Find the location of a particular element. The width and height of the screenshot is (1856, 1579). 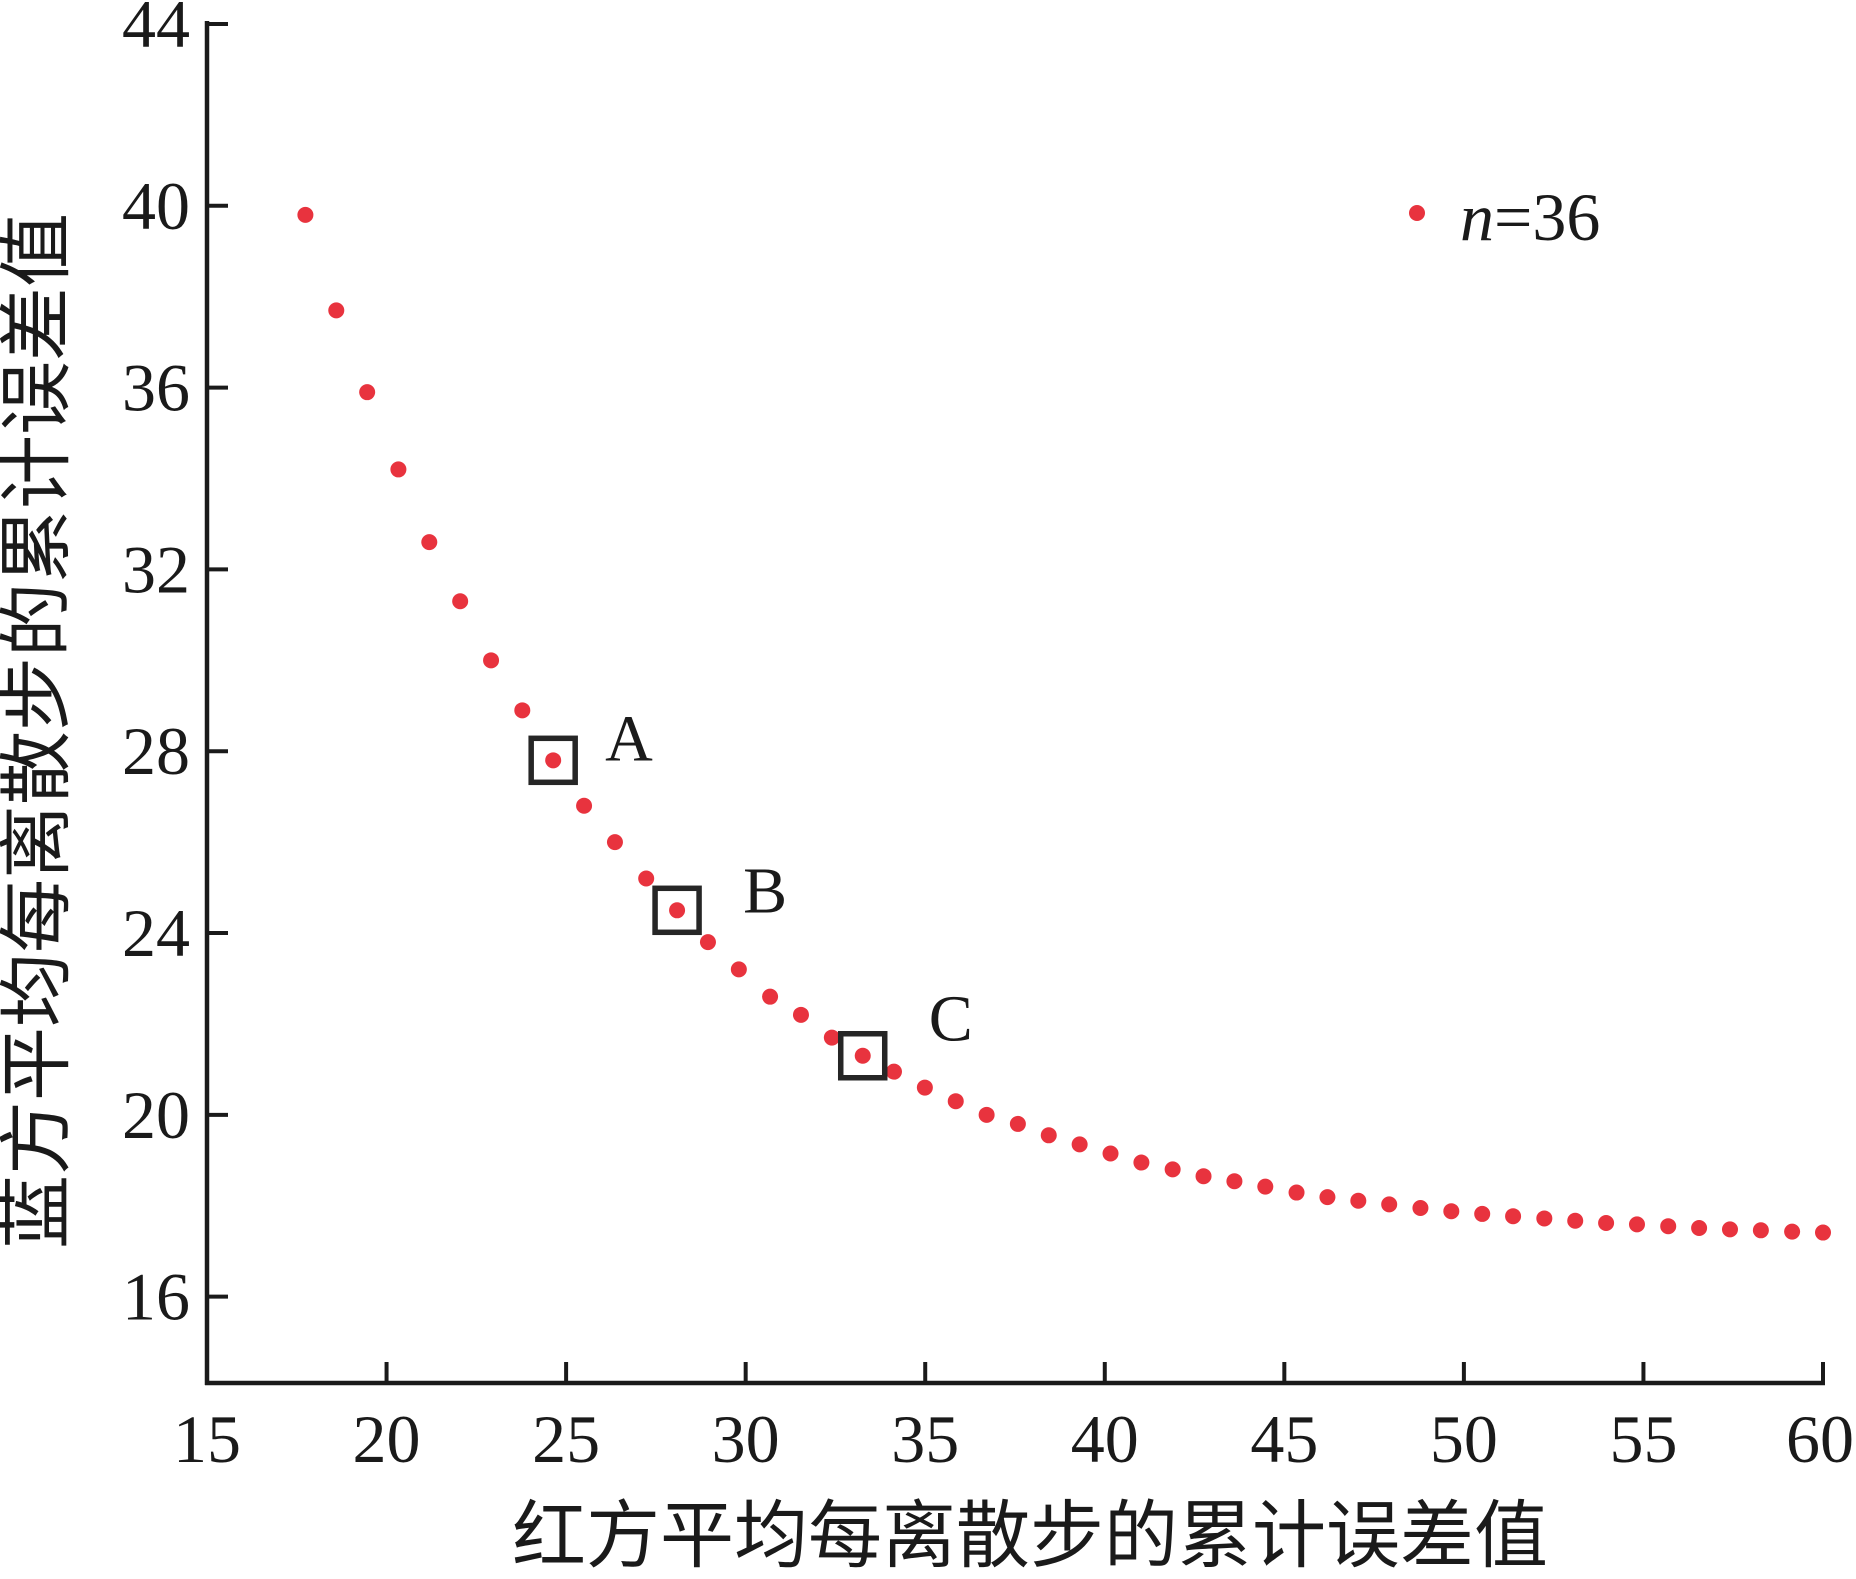

legend-variable: n is located at coordinates (1477, 217).